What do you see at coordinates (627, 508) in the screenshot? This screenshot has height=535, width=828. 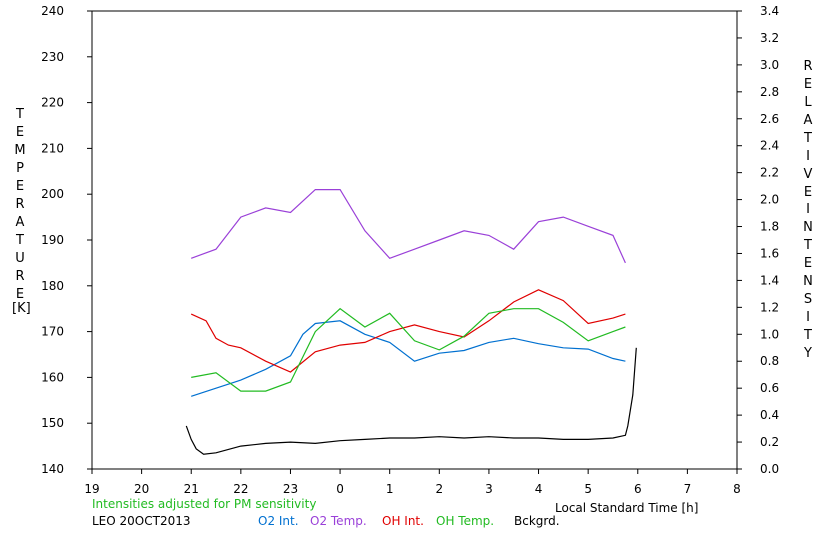 I see `x-axis-label: Local Standard Time [h]` at bounding box center [627, 508].